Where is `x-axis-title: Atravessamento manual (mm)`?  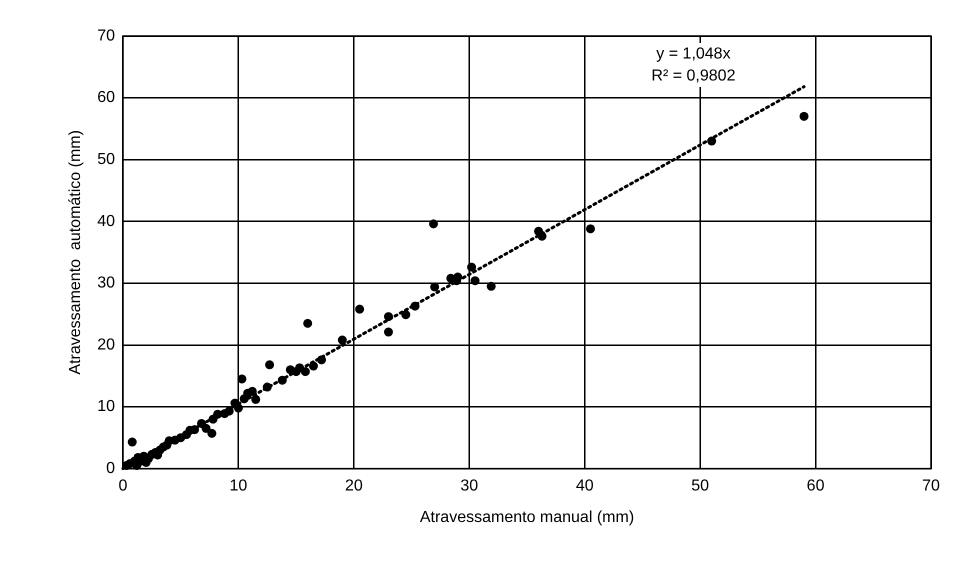 x-axis-title: Atravessamento manual (mm) is located at coordinates (527, 517).